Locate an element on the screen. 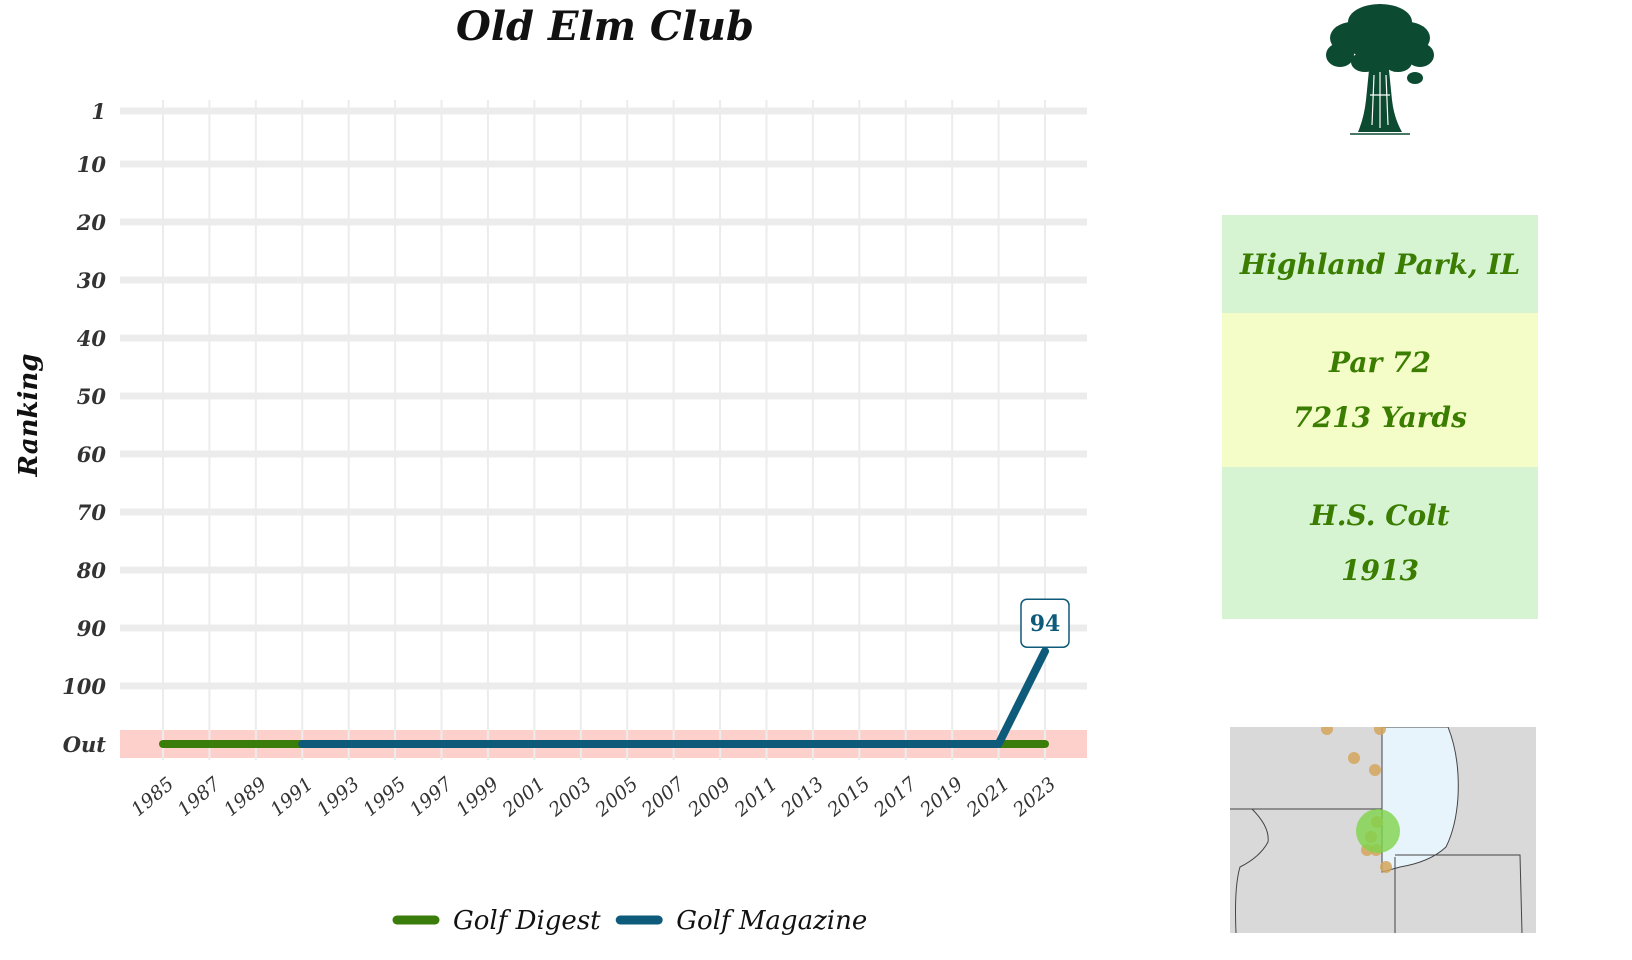 The height and width of the screenshot is (960, 1632). annotation-layer: 94 is located at coordinates (1045, 623).